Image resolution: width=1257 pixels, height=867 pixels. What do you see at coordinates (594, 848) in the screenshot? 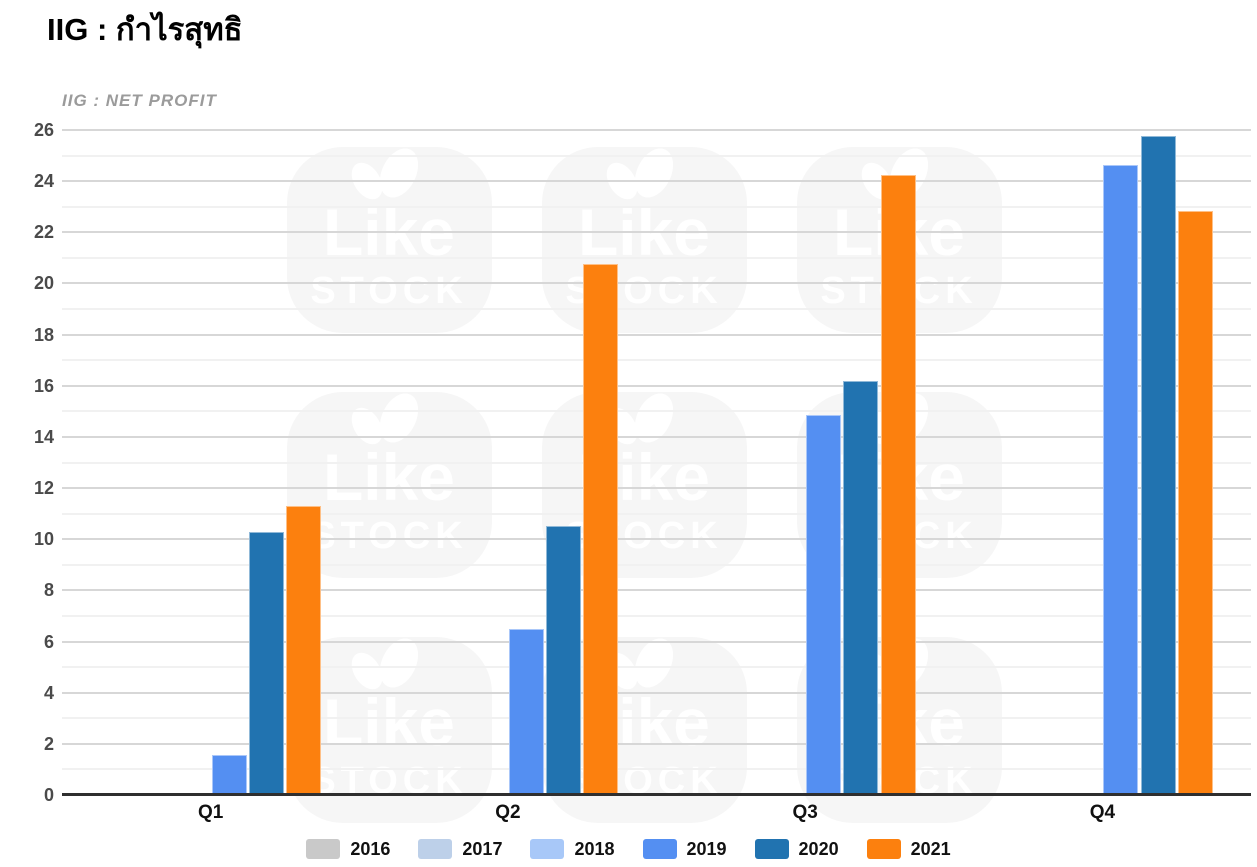
I see `legend-label: 2018` at bounding box center [594, 848].